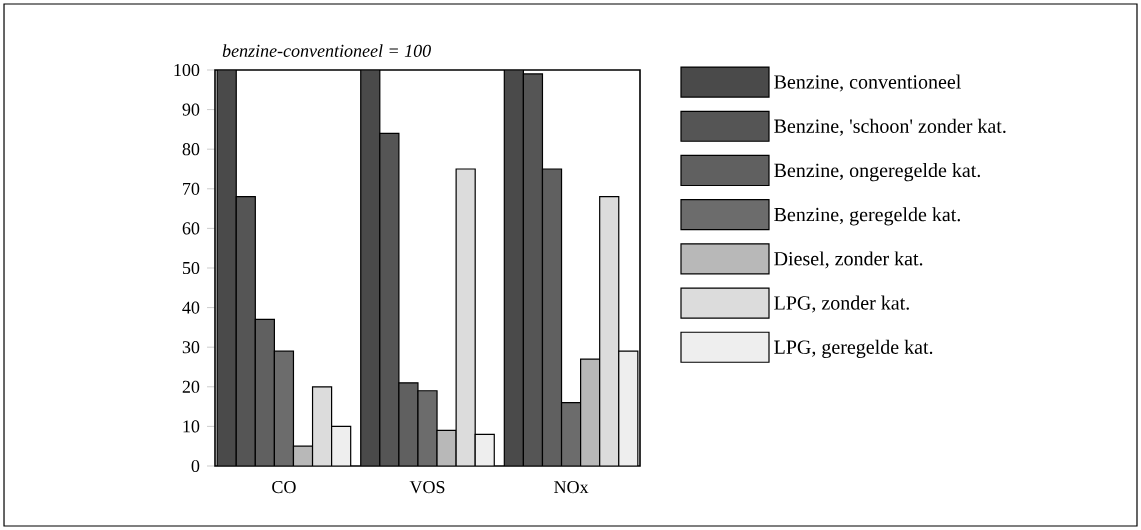  What do you see at coordinates (191, 426) in the screenshot?
I see `y-tick-label: 10` at bounding box center [191, 426].